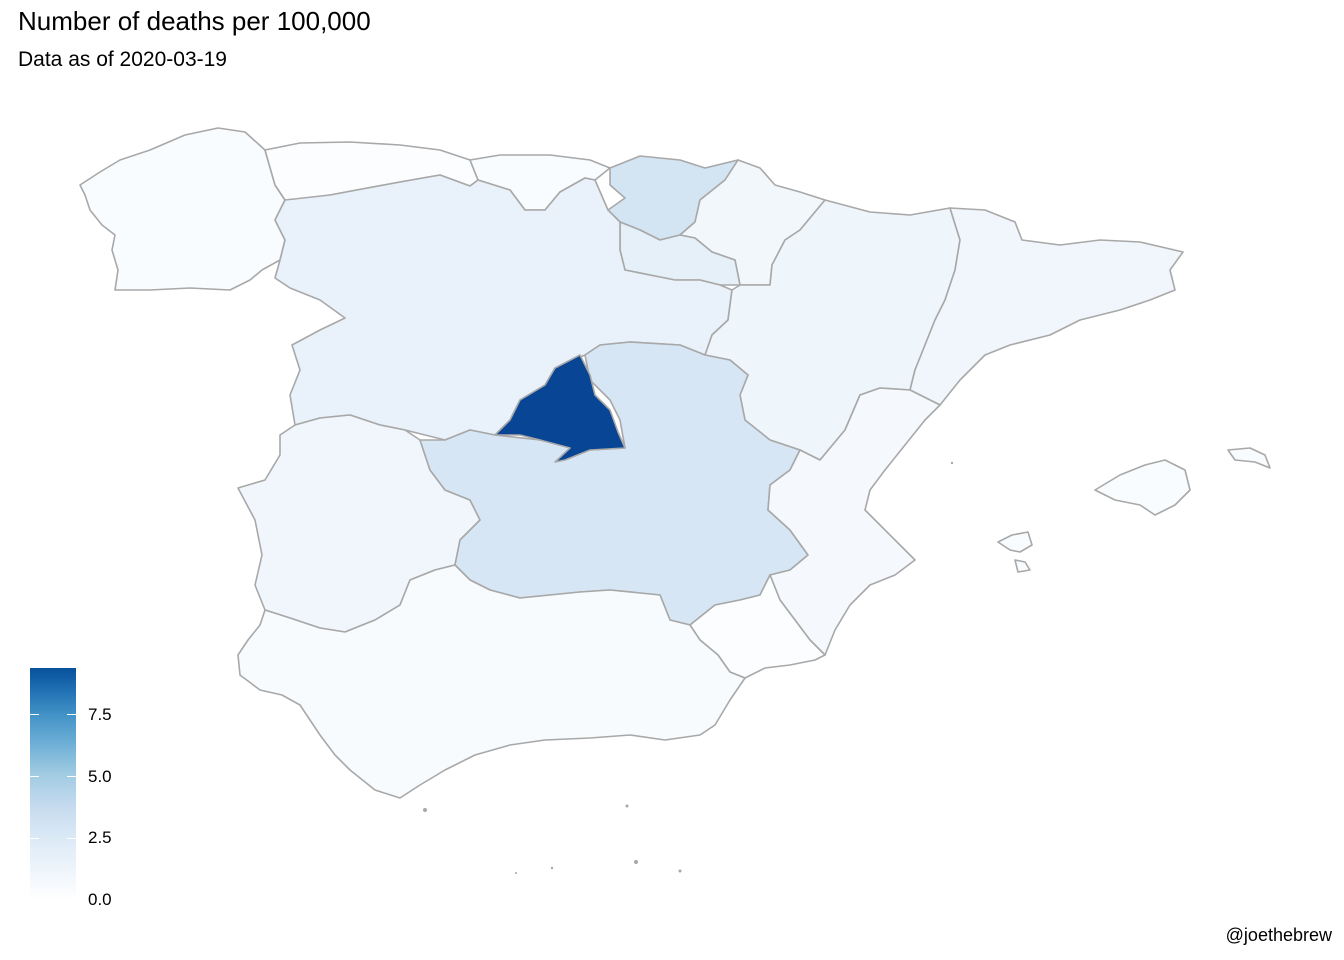 This screenshot has height=960, width=1344. I want to click on region-galicia, so click(182, 209).